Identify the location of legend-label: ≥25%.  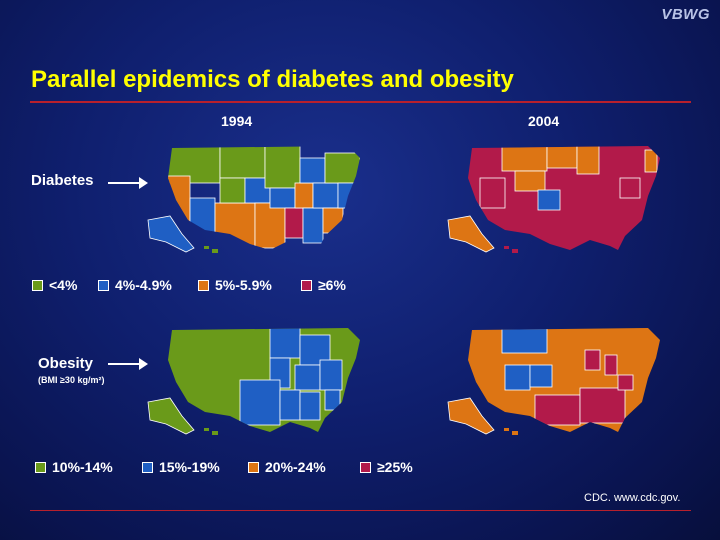
(395, 467).